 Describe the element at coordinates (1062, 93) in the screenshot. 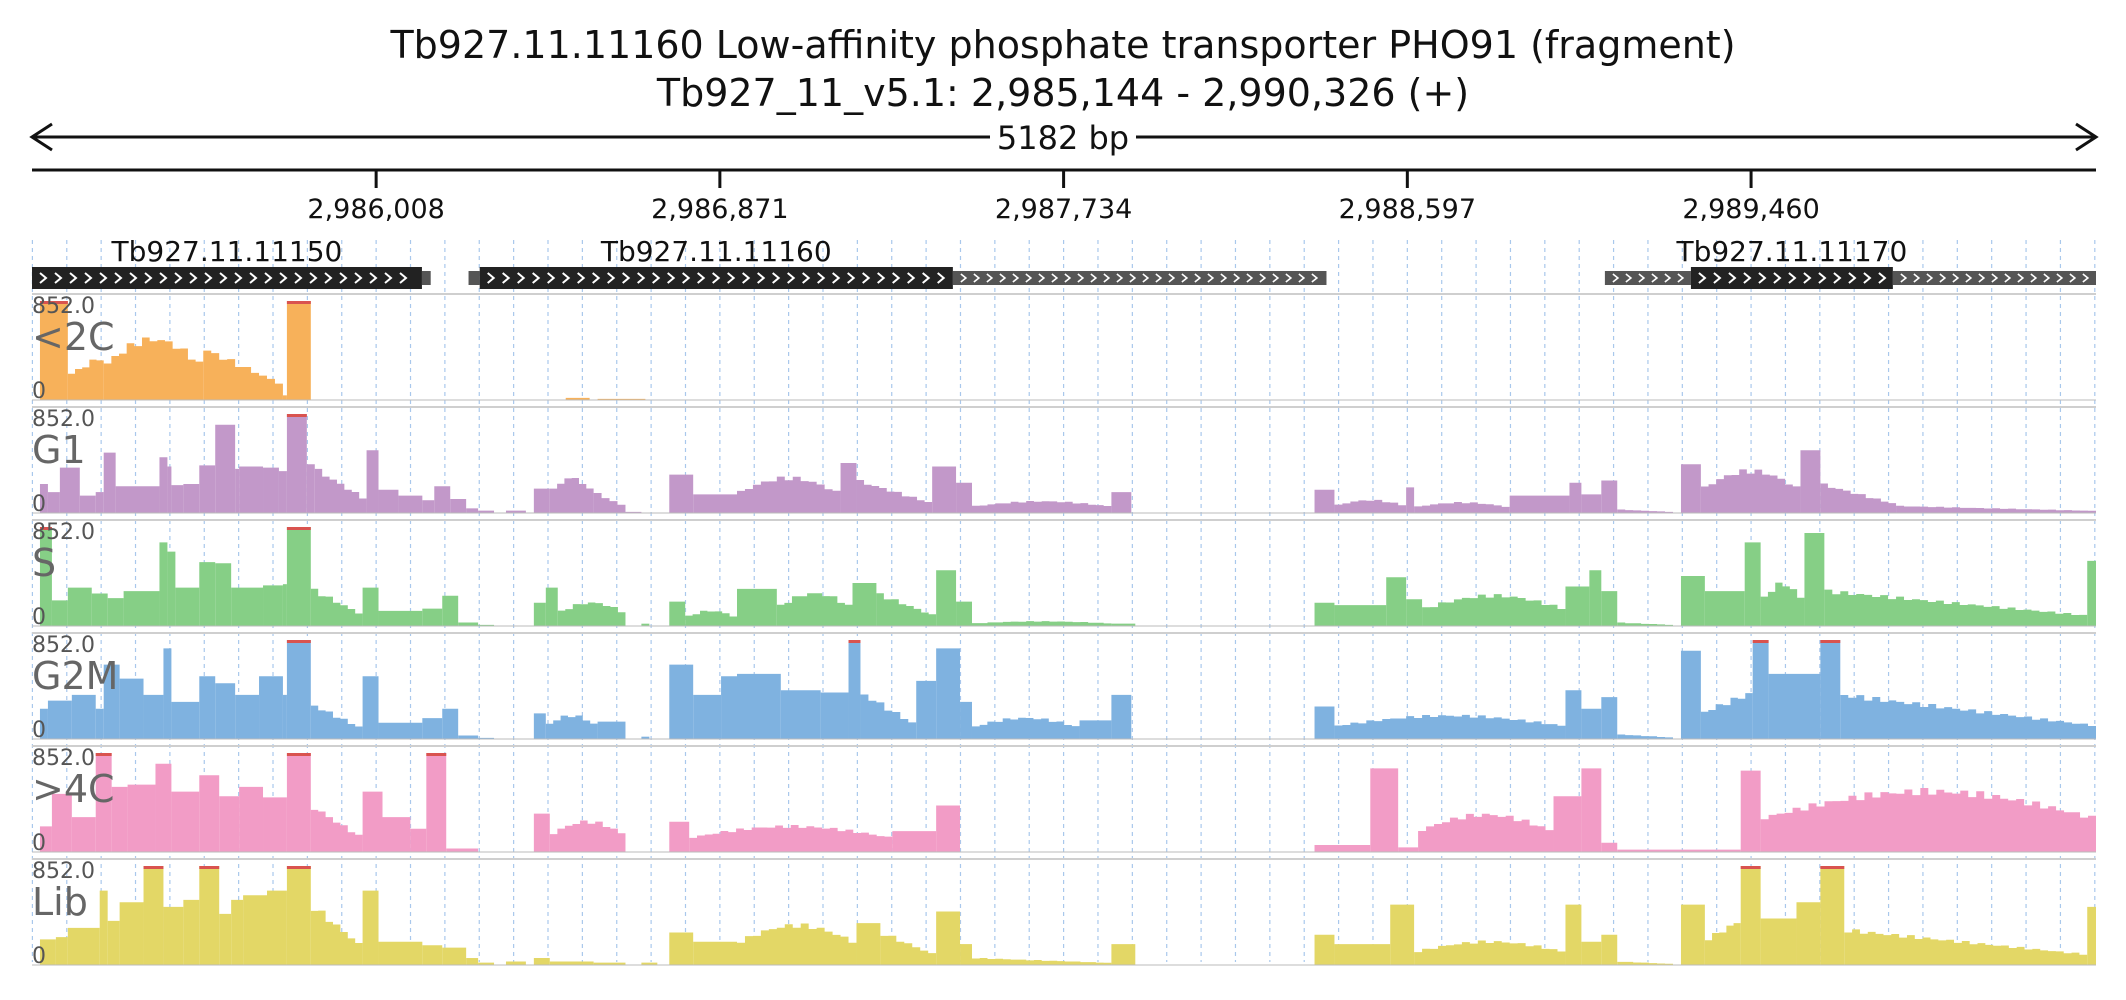

I see `title-line-2: Tb927_11_v5.1: 2,985,144 - 2,990,326 (+)` at that location.